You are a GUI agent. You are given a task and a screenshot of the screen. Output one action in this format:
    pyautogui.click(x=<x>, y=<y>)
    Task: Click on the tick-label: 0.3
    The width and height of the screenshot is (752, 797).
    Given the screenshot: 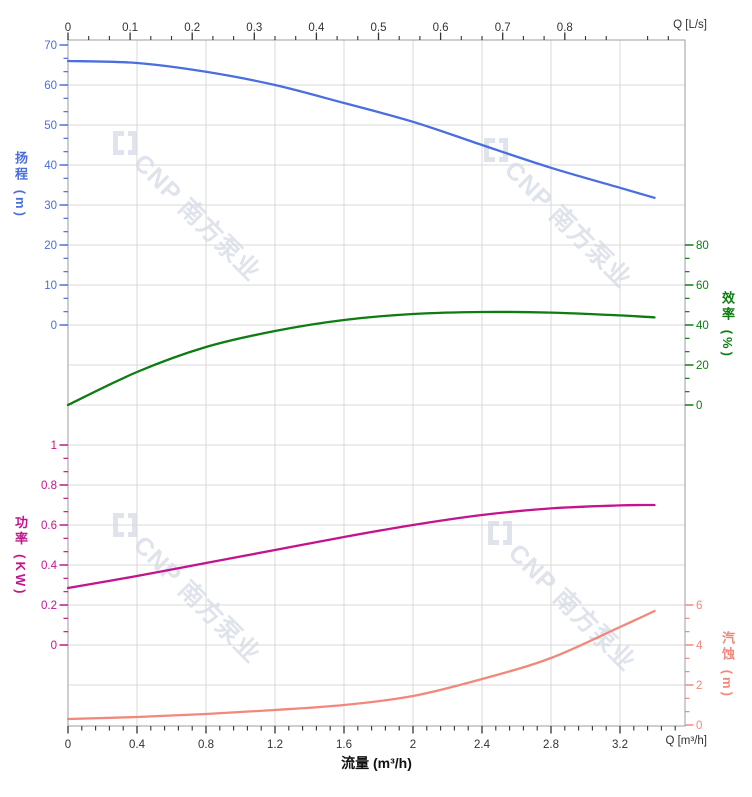 What is the action you would take?
    pyautogui.click(x=254, y=28)
    